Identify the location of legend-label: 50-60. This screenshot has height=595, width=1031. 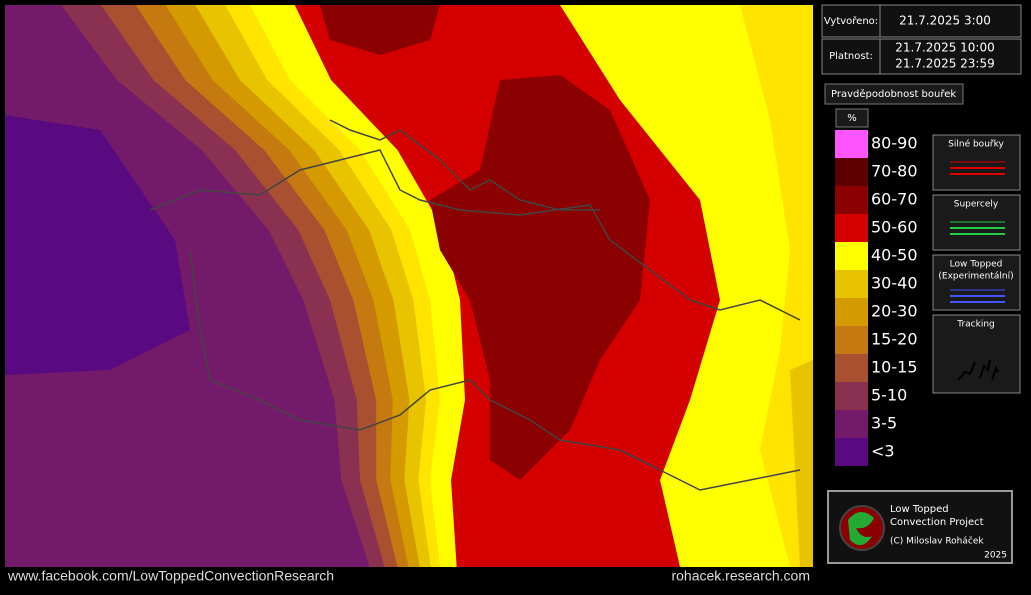
(894, 227).